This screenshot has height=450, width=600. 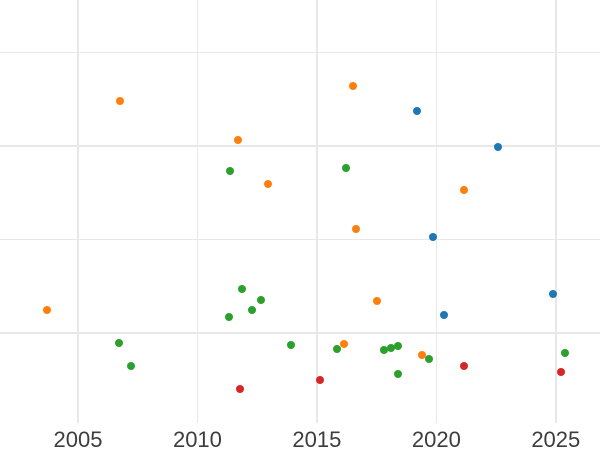 What do you see at coordinates (317, 438) in the screenshot?
I see `x-tick-label-2015: 2015` at bounding box center [317, 438].